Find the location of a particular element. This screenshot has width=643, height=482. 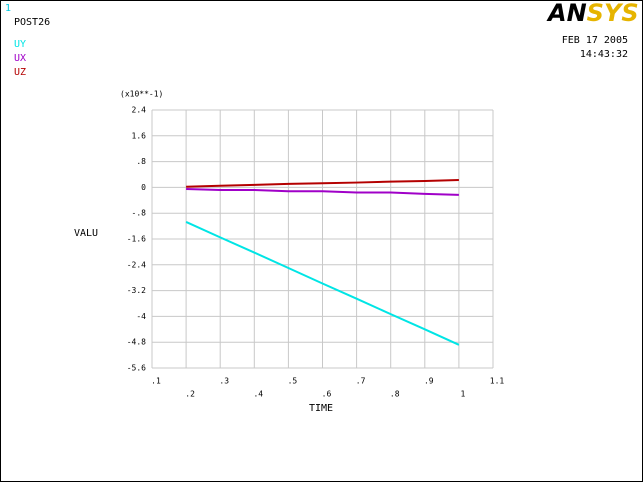

x-tick-label: .4 is located at coordinates (258, 394).